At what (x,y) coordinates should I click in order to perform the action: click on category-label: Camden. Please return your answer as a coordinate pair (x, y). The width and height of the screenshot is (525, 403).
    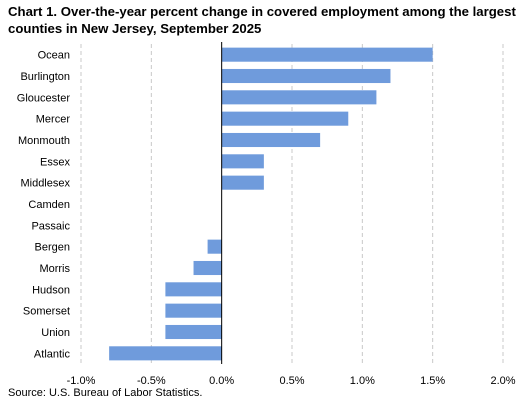
    Looking at the image, I should click on (49, 205).